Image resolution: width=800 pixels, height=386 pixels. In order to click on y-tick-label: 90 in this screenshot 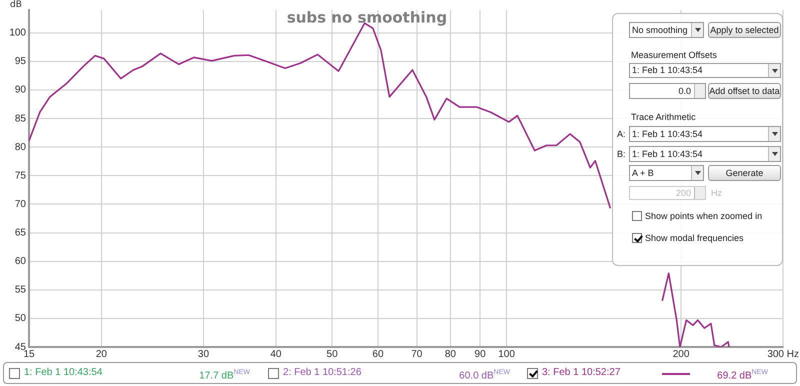, I will do `click(20, 90)`.